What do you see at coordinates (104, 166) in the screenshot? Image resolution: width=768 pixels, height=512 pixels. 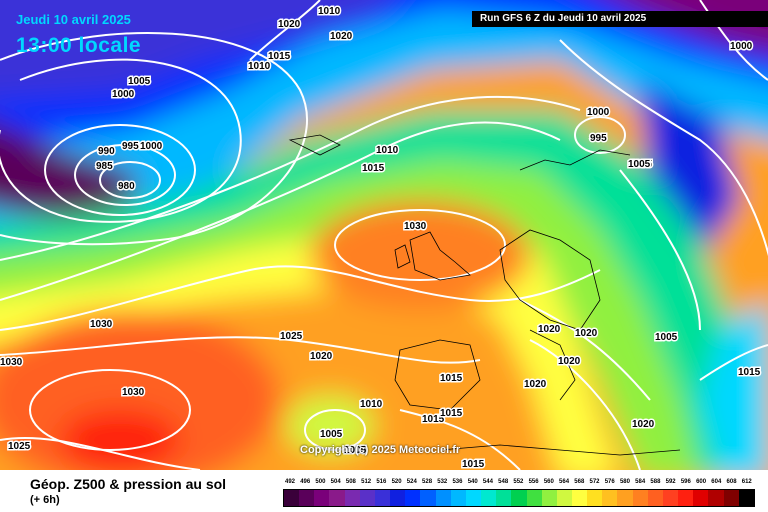 I see `isobar-value-label: 985` at bounding box center [104, 166].